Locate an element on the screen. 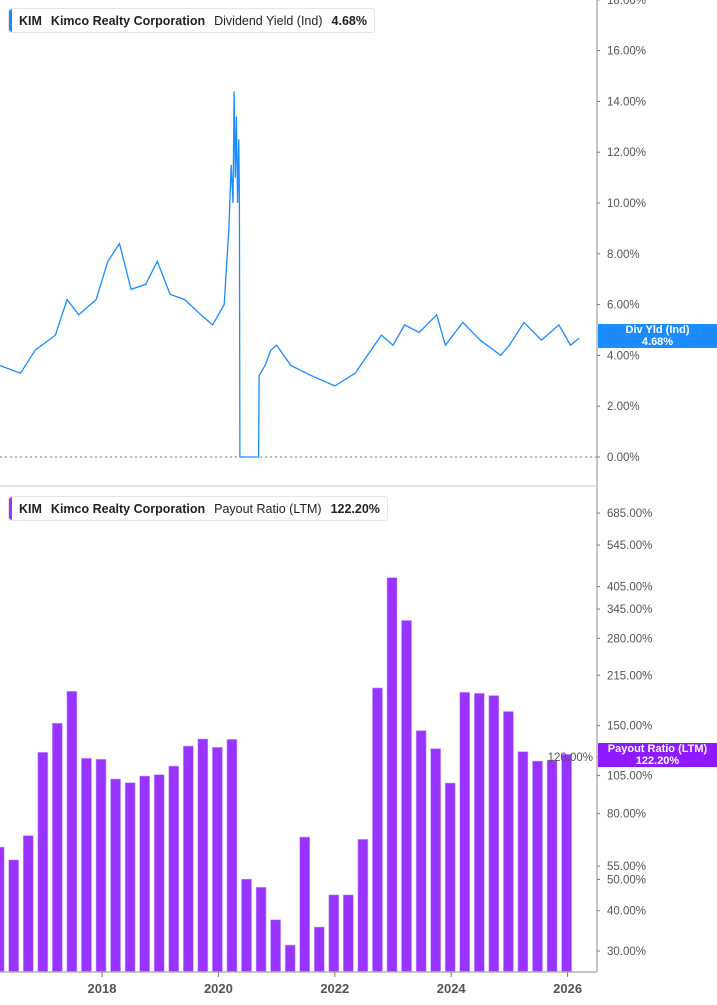 This screenshot has width=717, height=1005. y-tick-label: 8.00% is located at coordinates (623, 255).